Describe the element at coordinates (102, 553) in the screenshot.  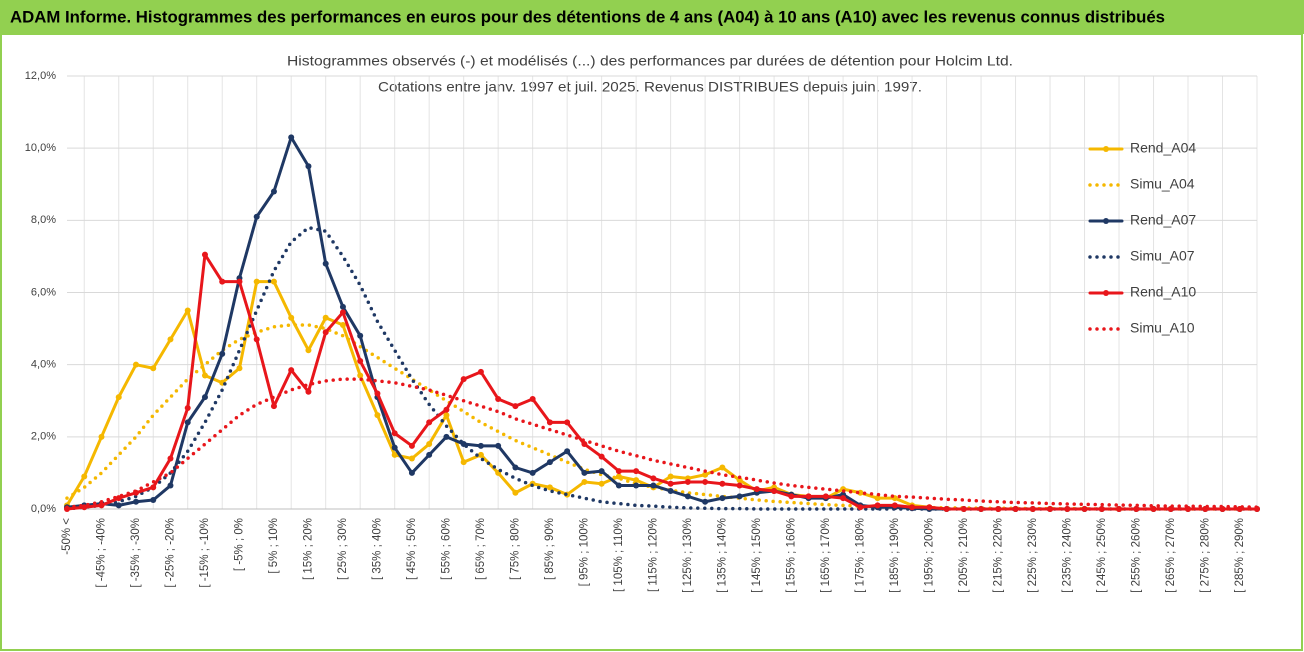
I see `x-tick-label: [ -45% ; -40%` at that location.